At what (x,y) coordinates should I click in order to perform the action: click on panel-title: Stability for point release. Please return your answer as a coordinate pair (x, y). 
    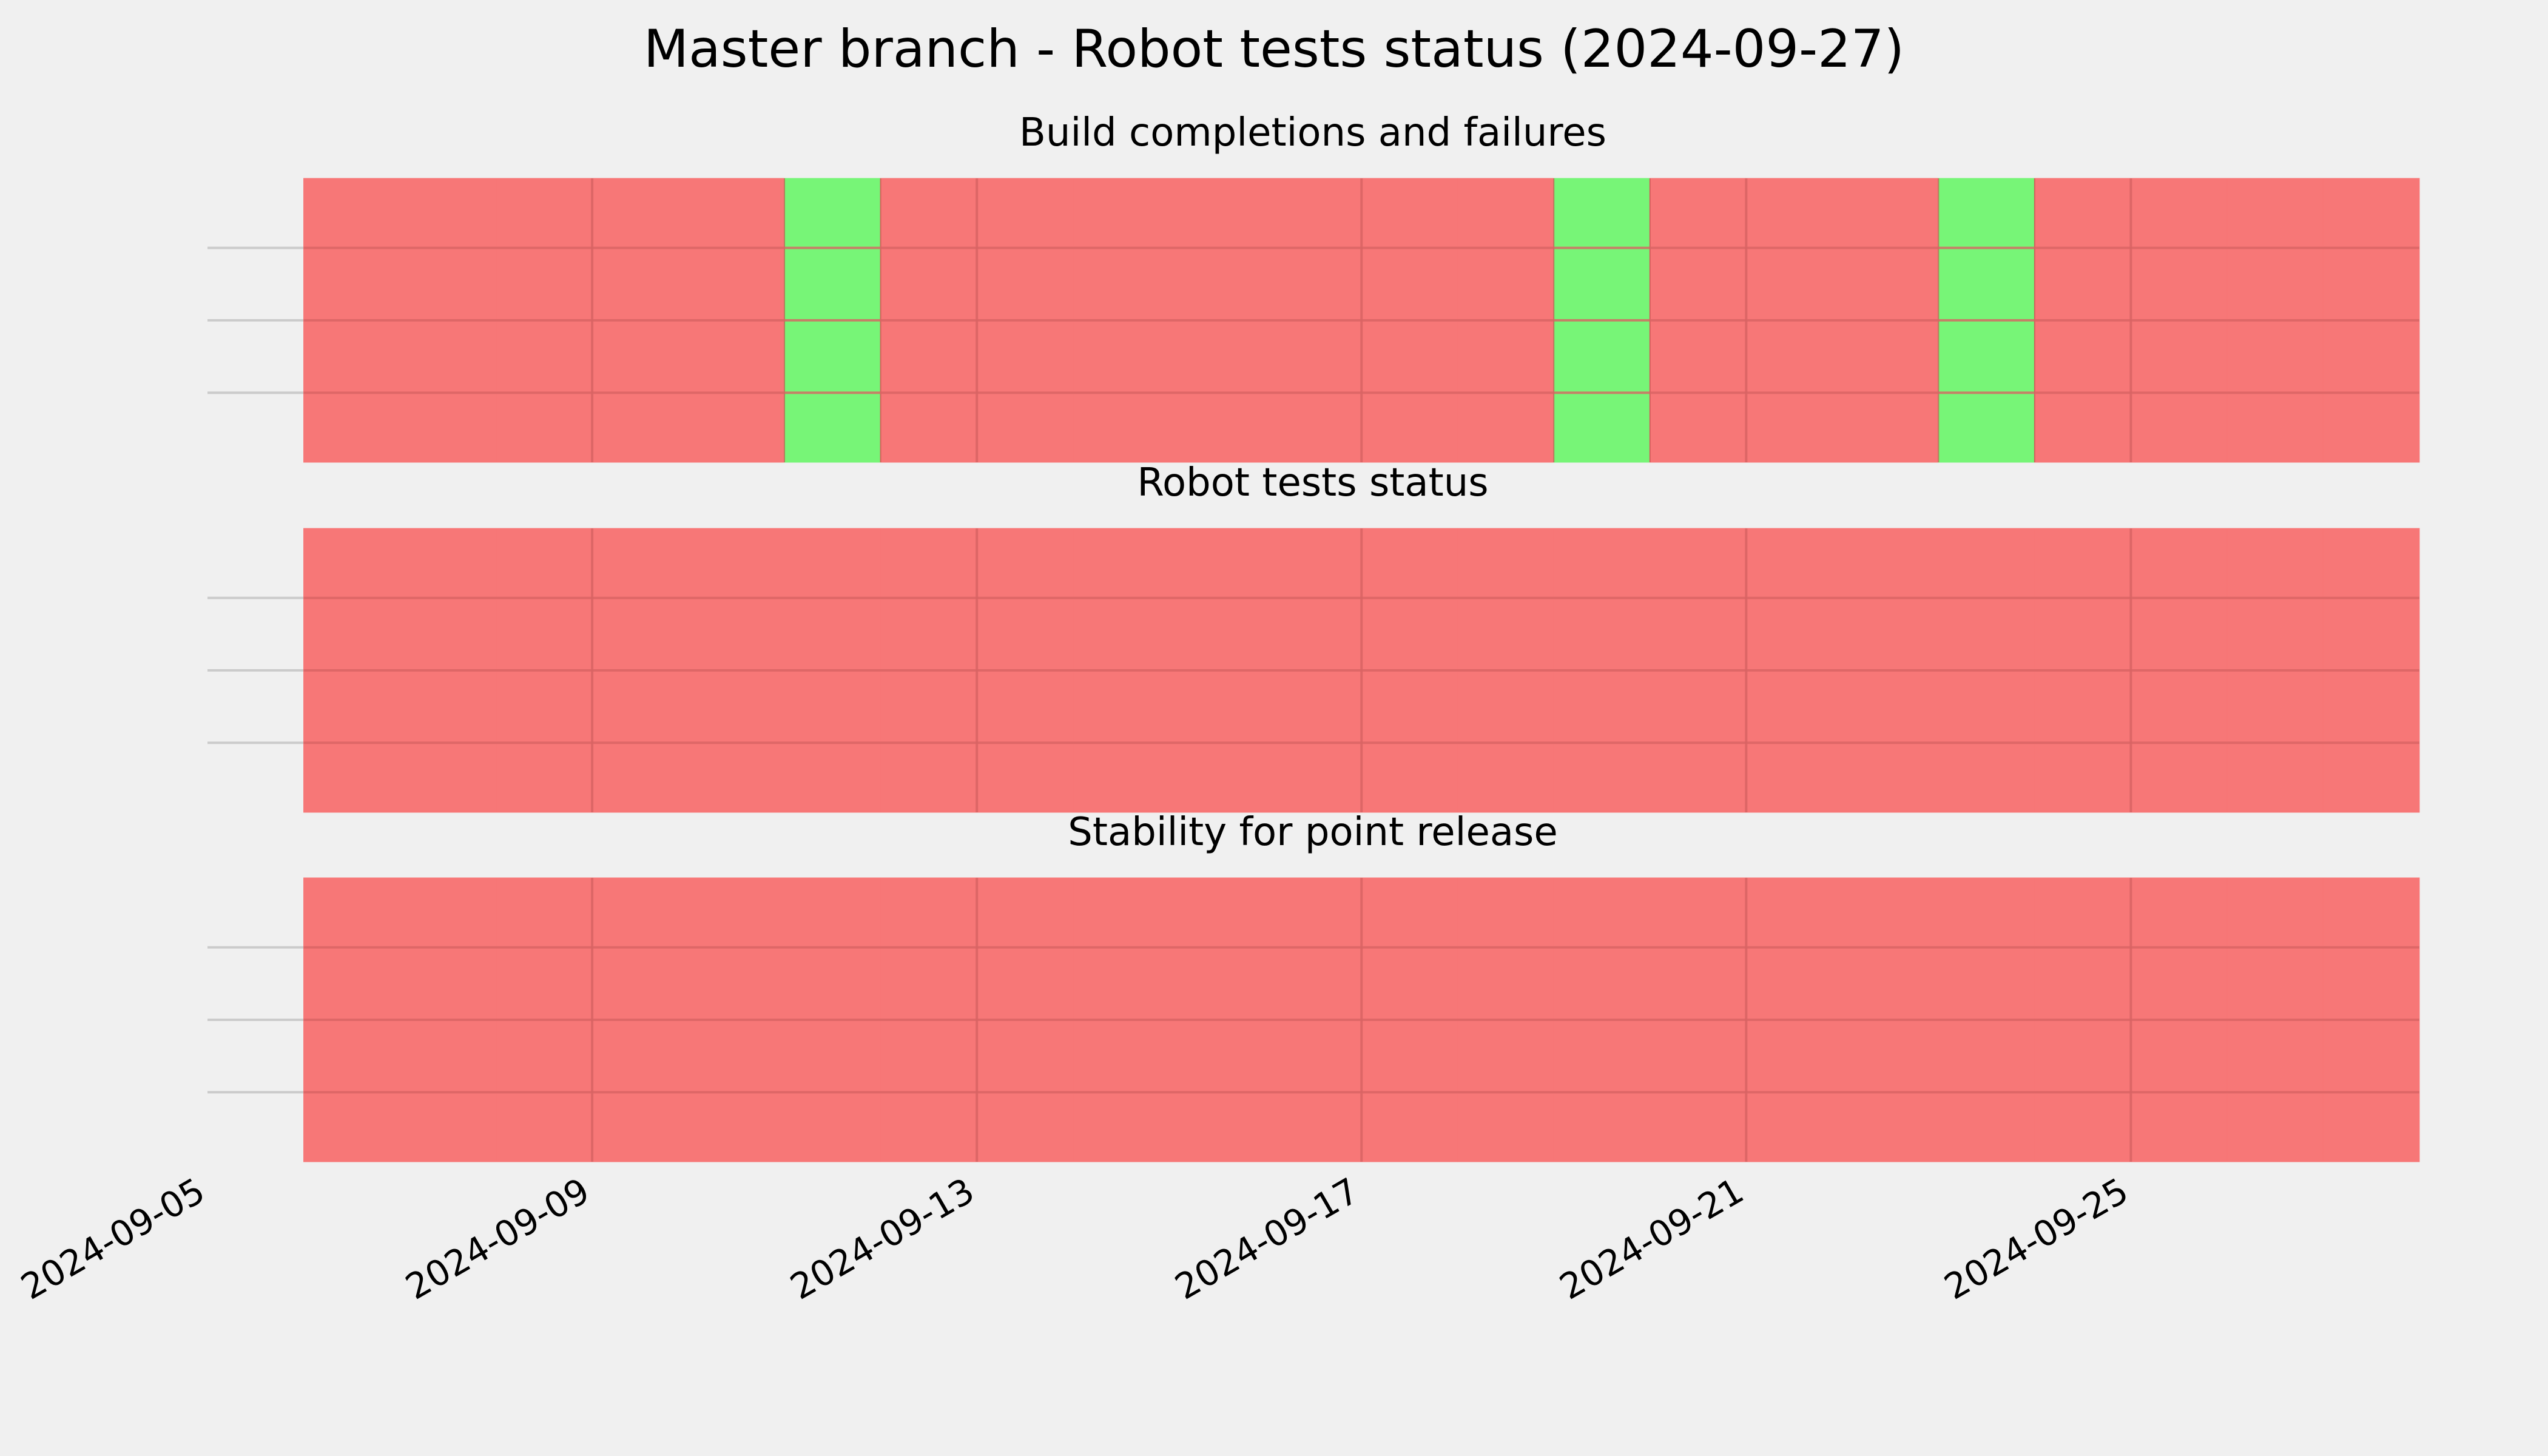
    Looking at the image, I should click on (1313, 832).